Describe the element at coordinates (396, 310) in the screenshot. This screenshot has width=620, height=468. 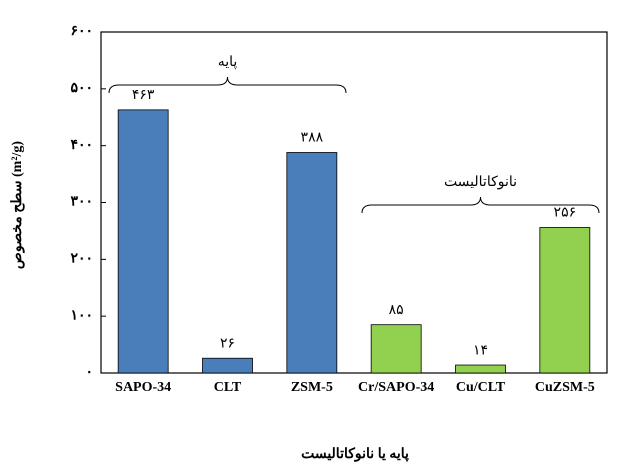
I see `value-label: ۸۵` at that location.